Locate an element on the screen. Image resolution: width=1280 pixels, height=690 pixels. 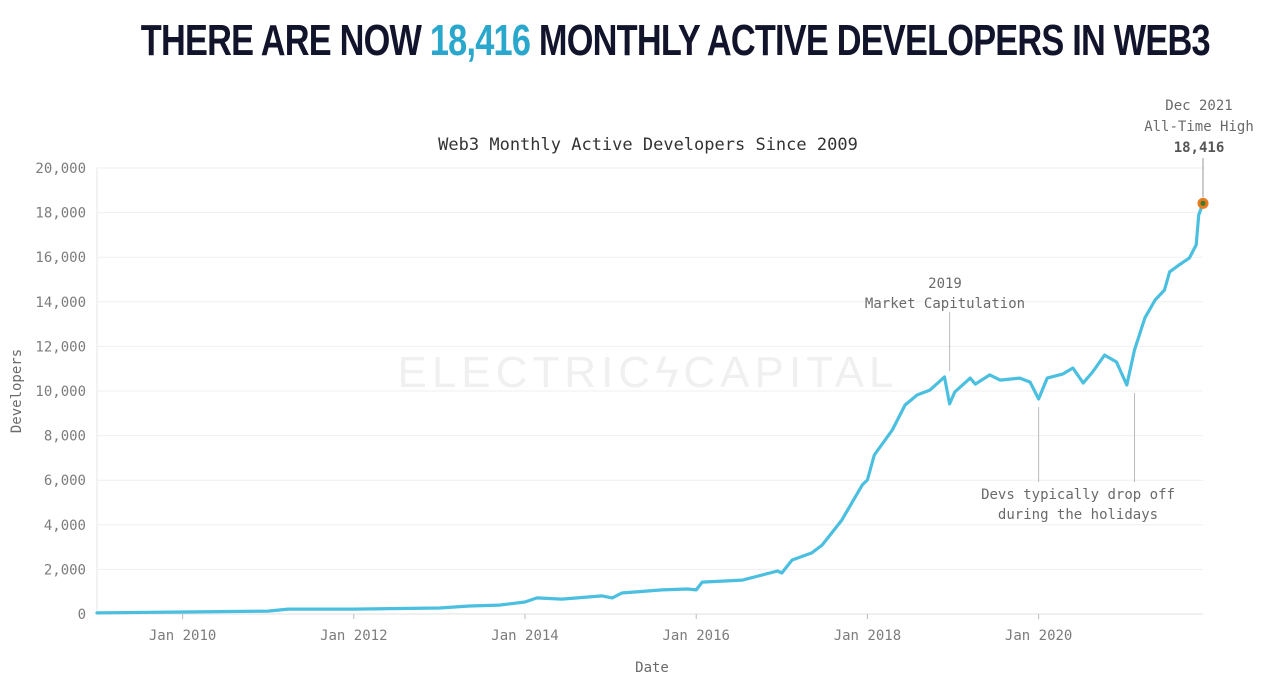
x-tick-label: Jan 2016 is located at coordinates (696, 636).